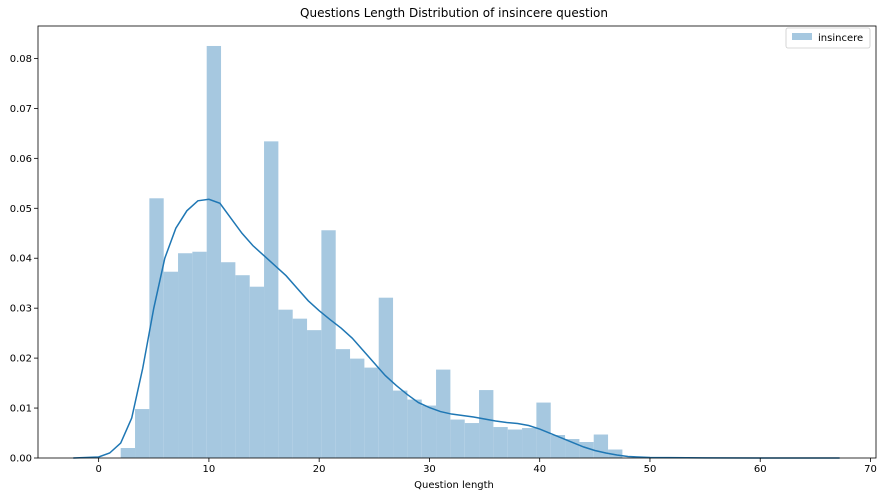  Describe the element at coordinates (21, 309) in the screenshot. I see `y-tick-label: 0.03` at that location.